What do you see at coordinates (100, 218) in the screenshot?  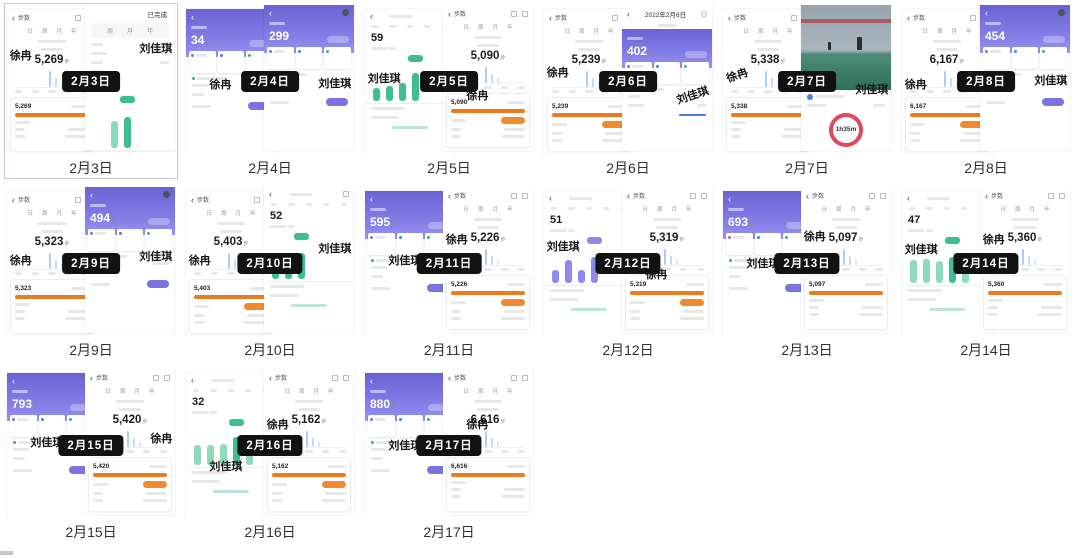 I see `step-value: 494` at bounding box center [100, 218].